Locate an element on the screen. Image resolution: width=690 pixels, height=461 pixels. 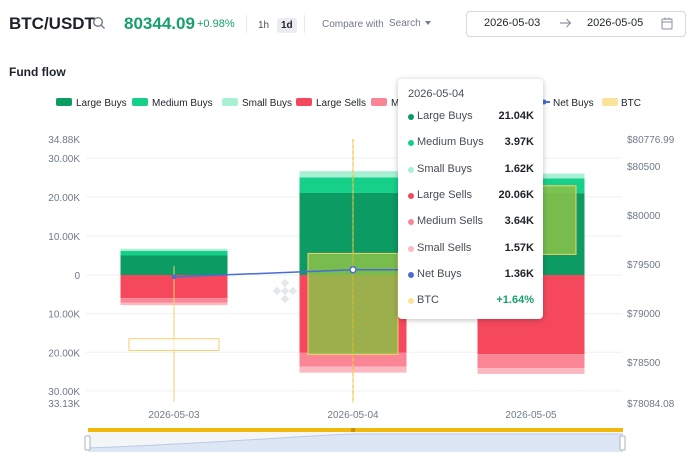
y-axis-right-label: $78084.08 is located at coordinates (651, 404).